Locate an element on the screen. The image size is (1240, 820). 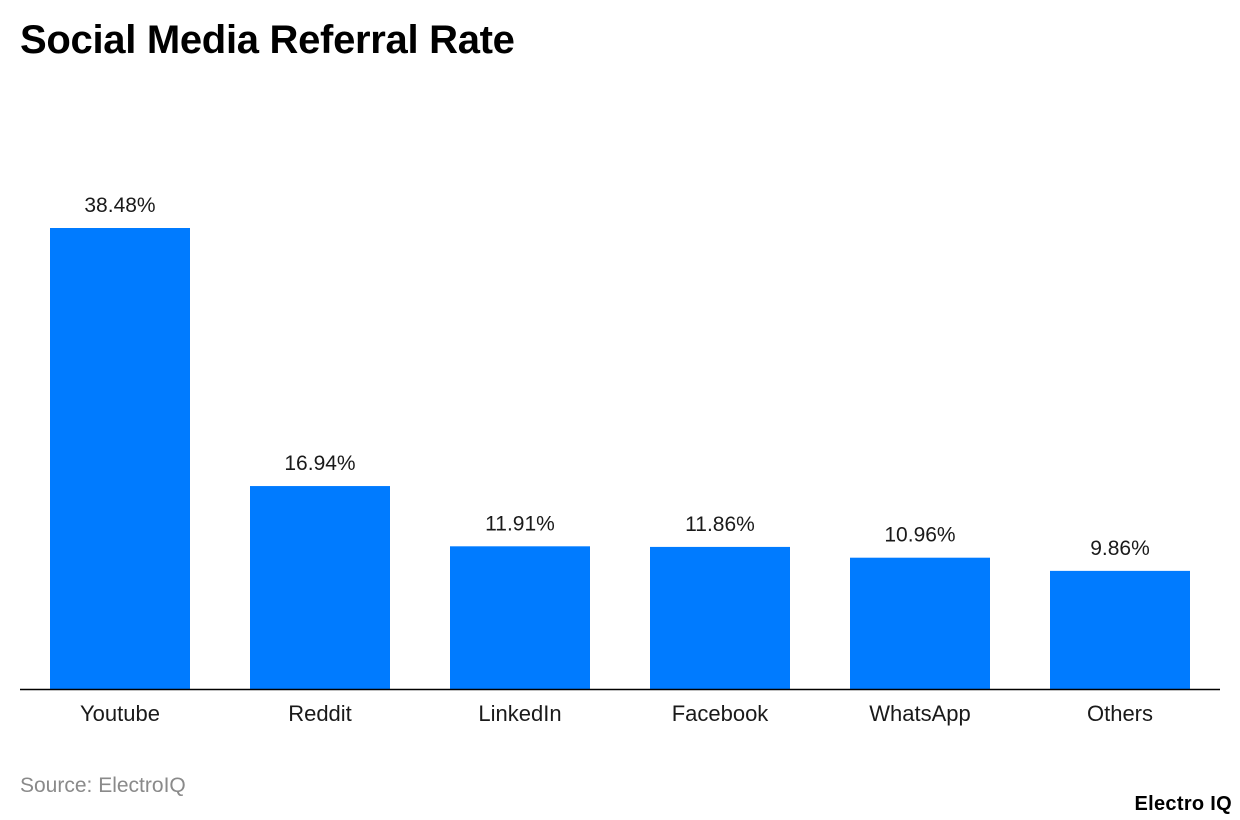
bar-reddit is located at coordinates (320, 587).